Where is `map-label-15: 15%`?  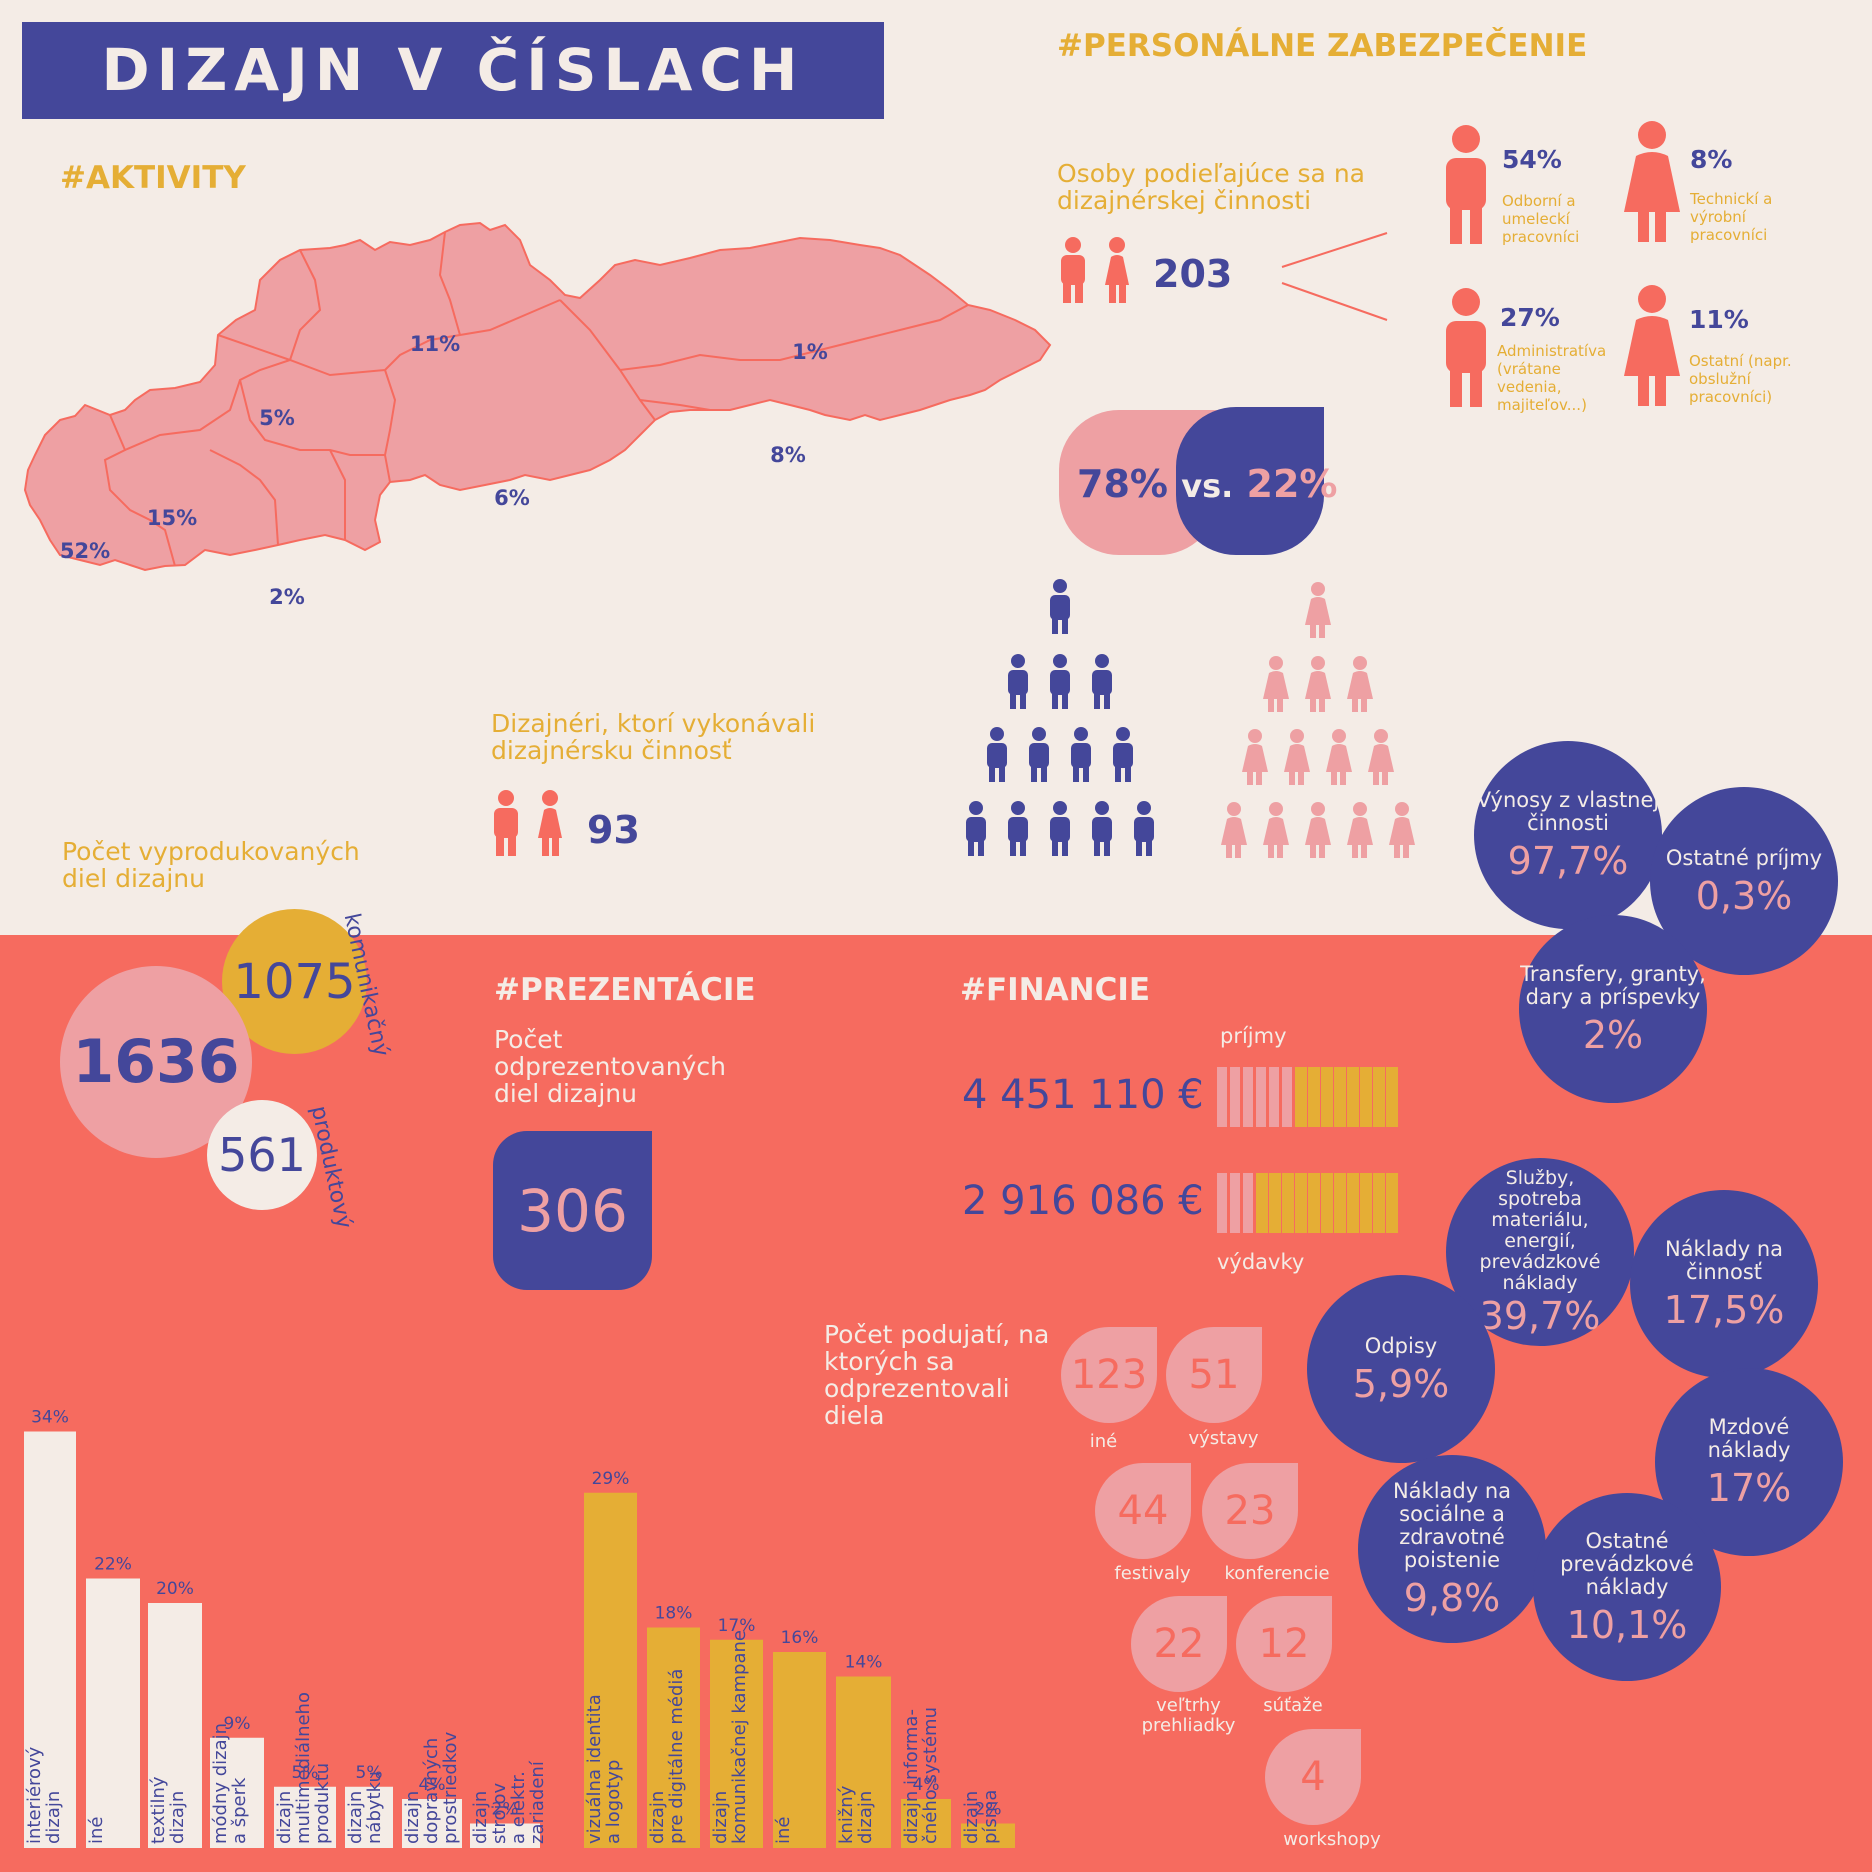 map-label-15: 15% is located at coordinates (172, 518).